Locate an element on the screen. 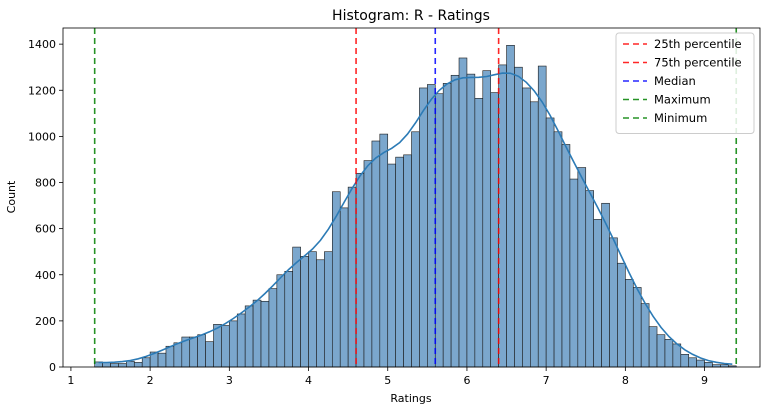 The image size is (766, 412). y-tick-label: 200 is located at coordinates (45, 321).